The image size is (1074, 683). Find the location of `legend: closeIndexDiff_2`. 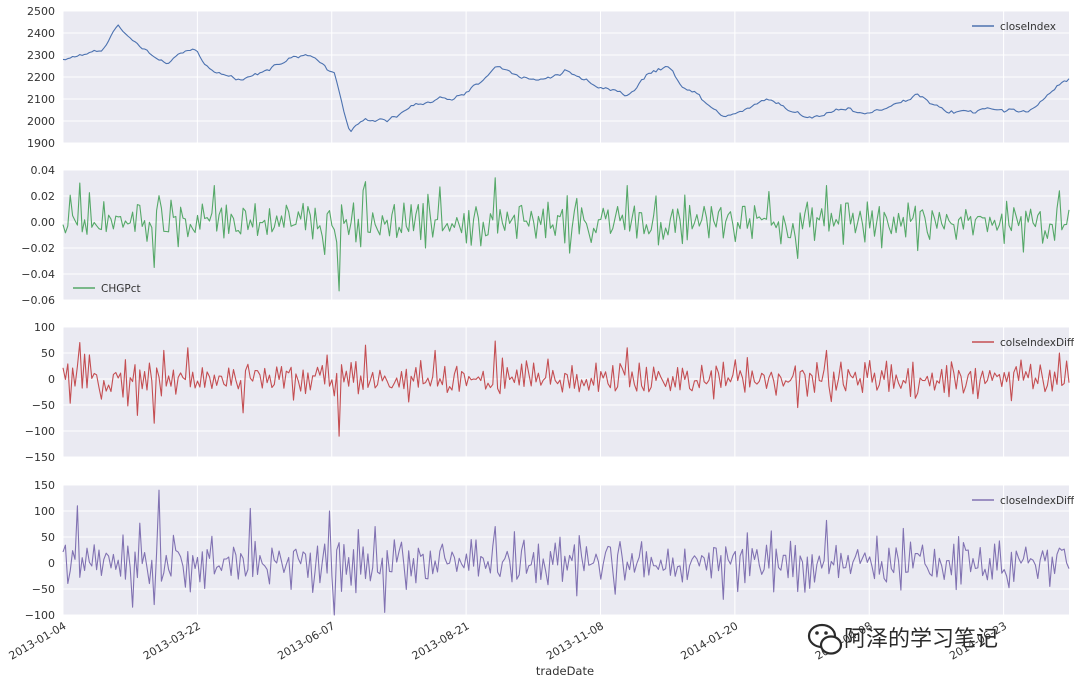

legend: closeIndexDiff_2 is located at coordinates (1023, 501).